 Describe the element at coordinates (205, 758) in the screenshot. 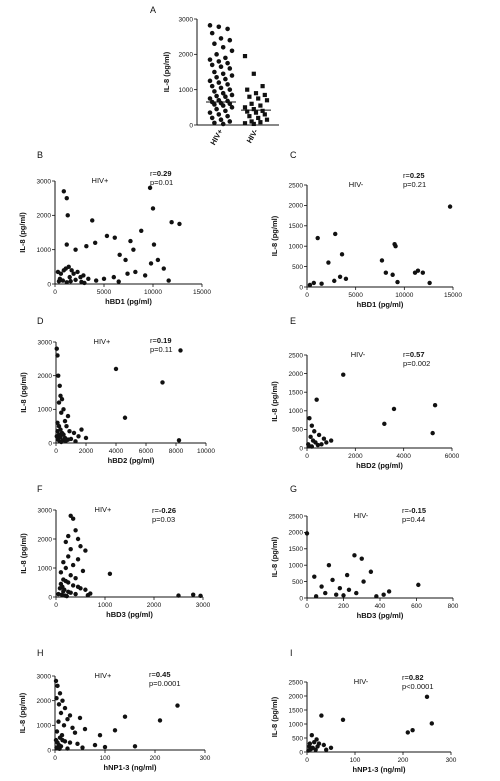

I see `x-tick-label: 300` at that location.